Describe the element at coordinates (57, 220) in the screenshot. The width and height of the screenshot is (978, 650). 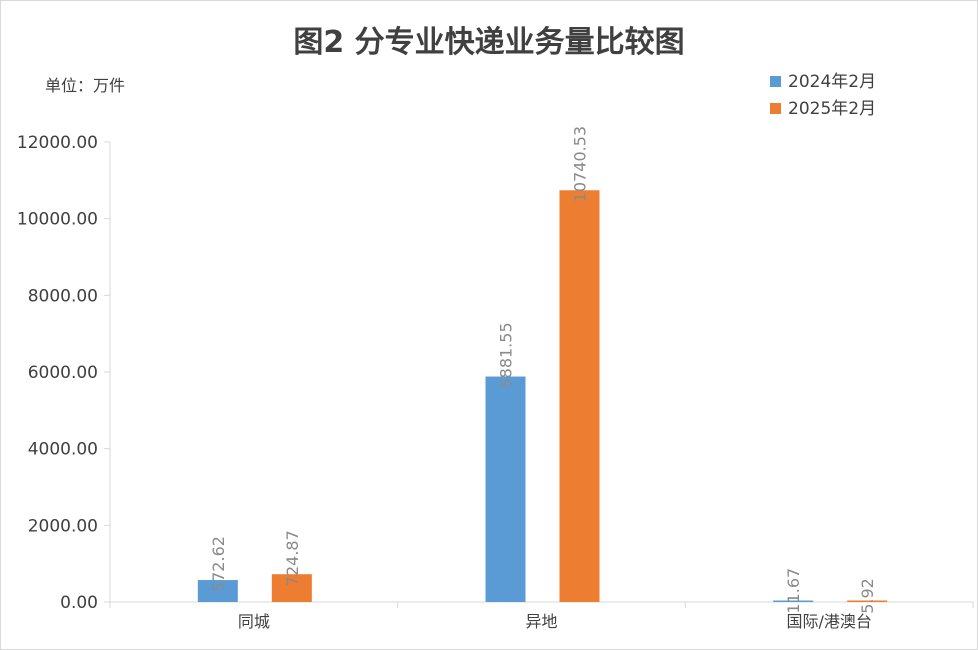
I see `y-tick-label: 10000.00` at that location.